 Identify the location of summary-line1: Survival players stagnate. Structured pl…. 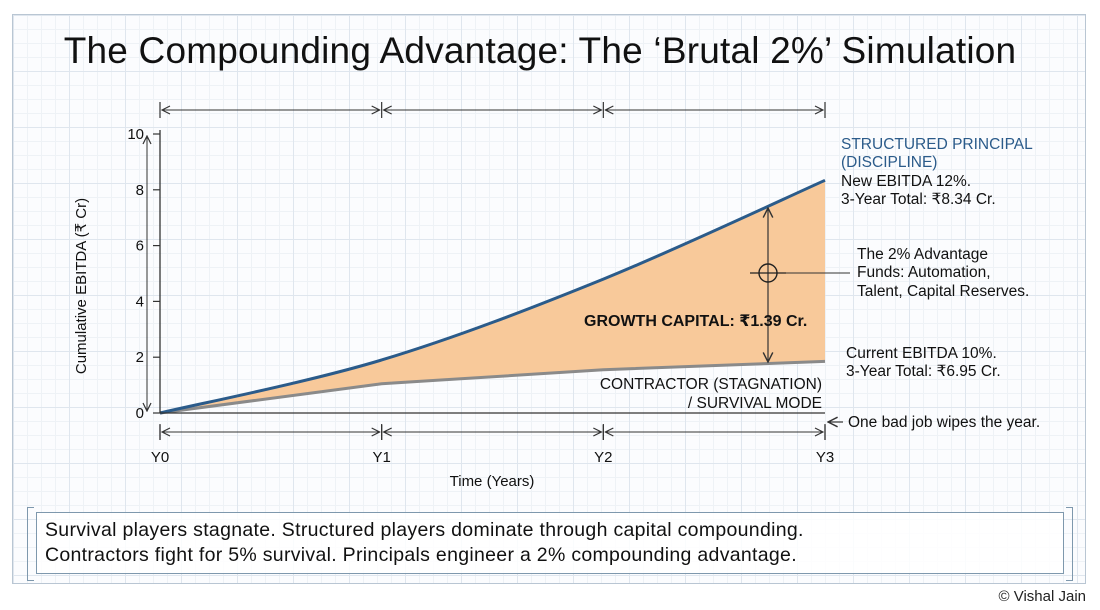
(424, 530).